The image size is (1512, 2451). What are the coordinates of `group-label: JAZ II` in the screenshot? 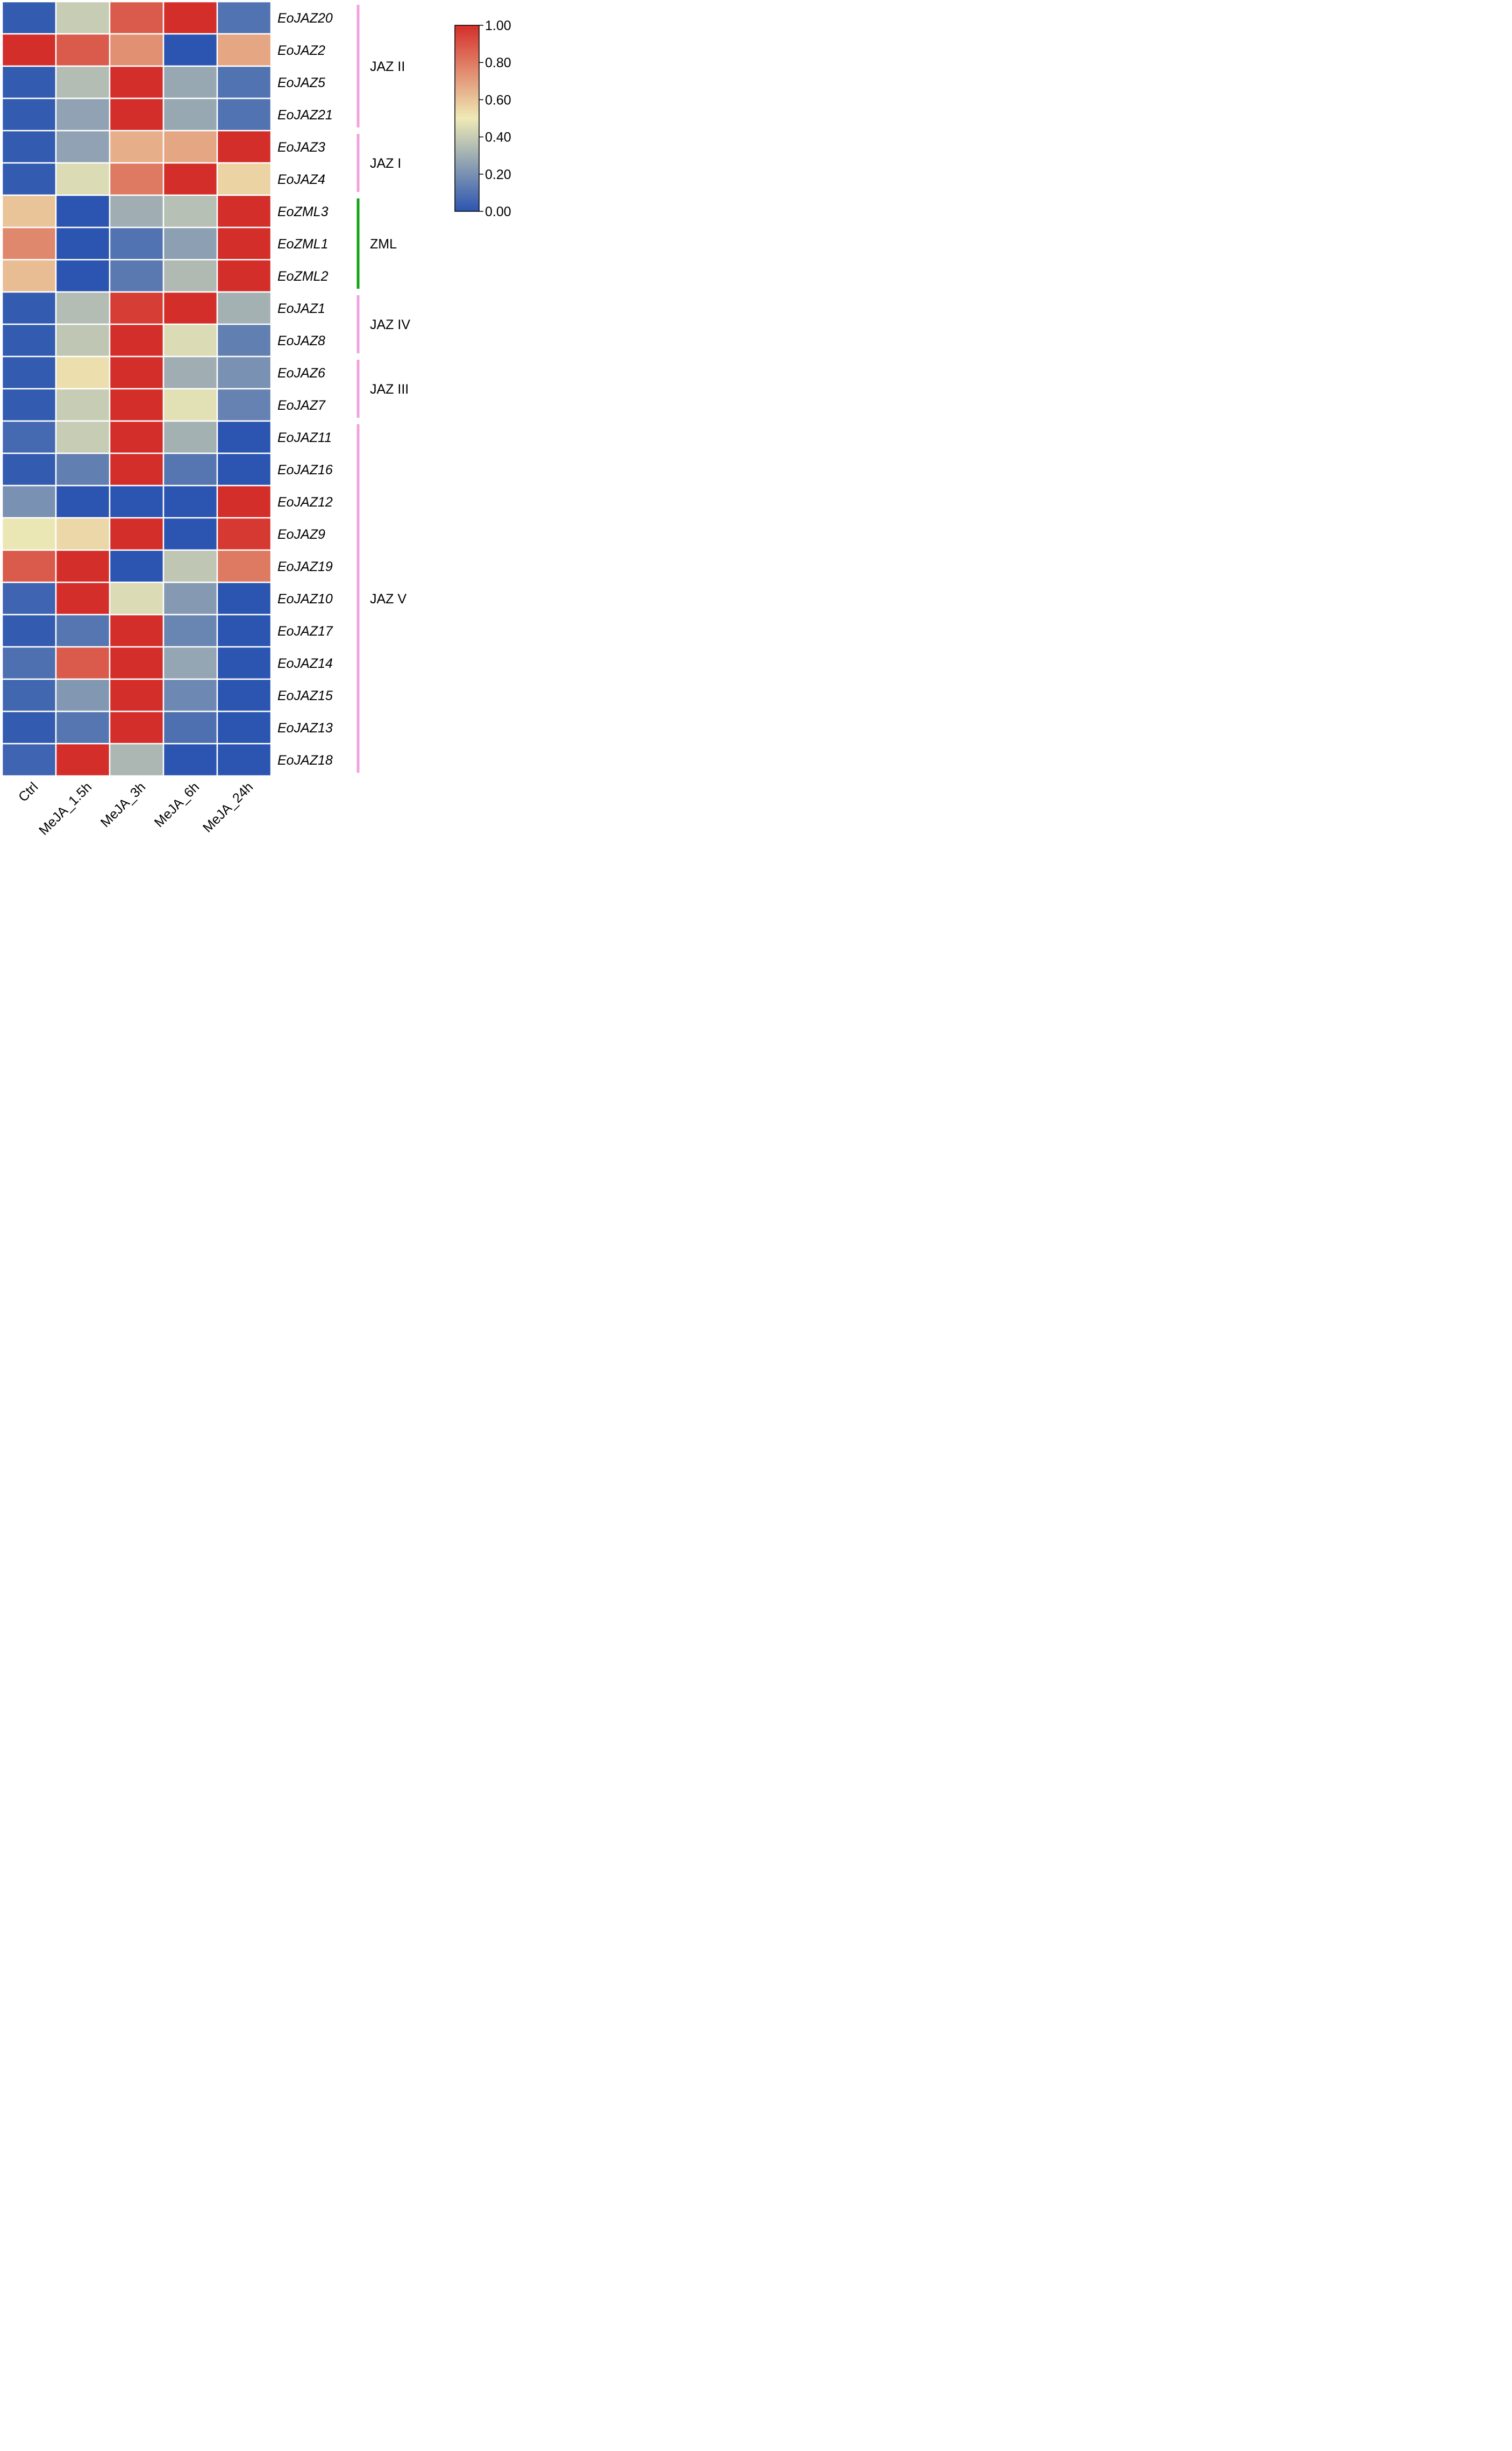 It's located at (387, 66).